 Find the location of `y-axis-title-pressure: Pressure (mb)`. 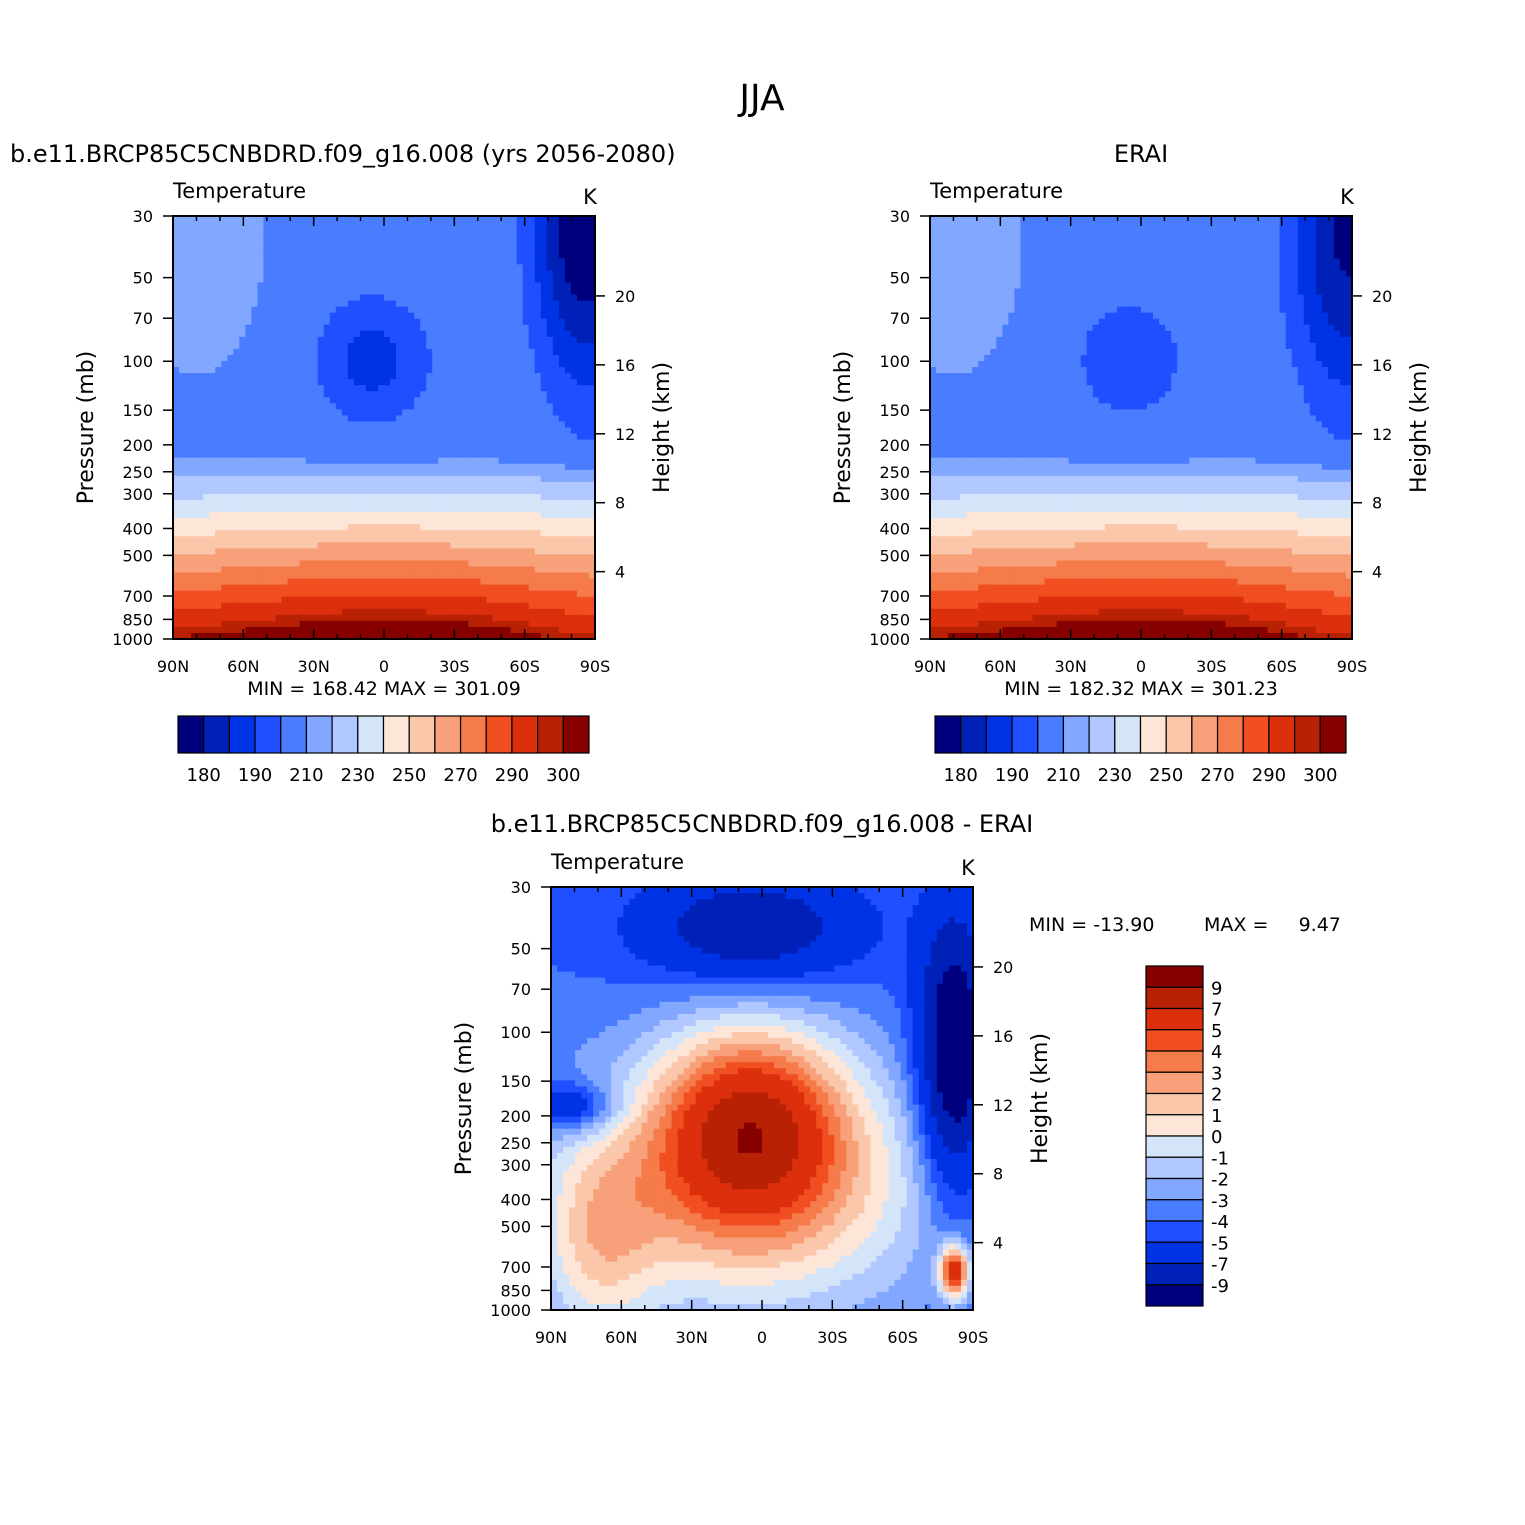

y-axis-title-pressure: Pressure (mb) is located at coordinates (86, 428).